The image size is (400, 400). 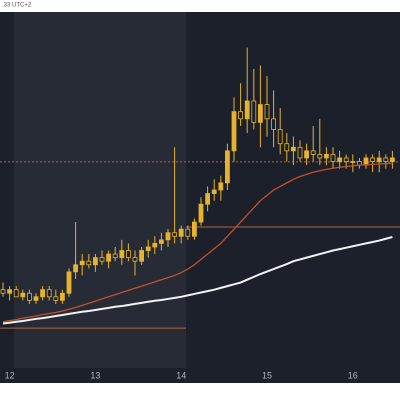 What do you see at coordinates (353, 375) in the screenshot?
I see `x-tick-label: 16` at bounding box center [353, 375].